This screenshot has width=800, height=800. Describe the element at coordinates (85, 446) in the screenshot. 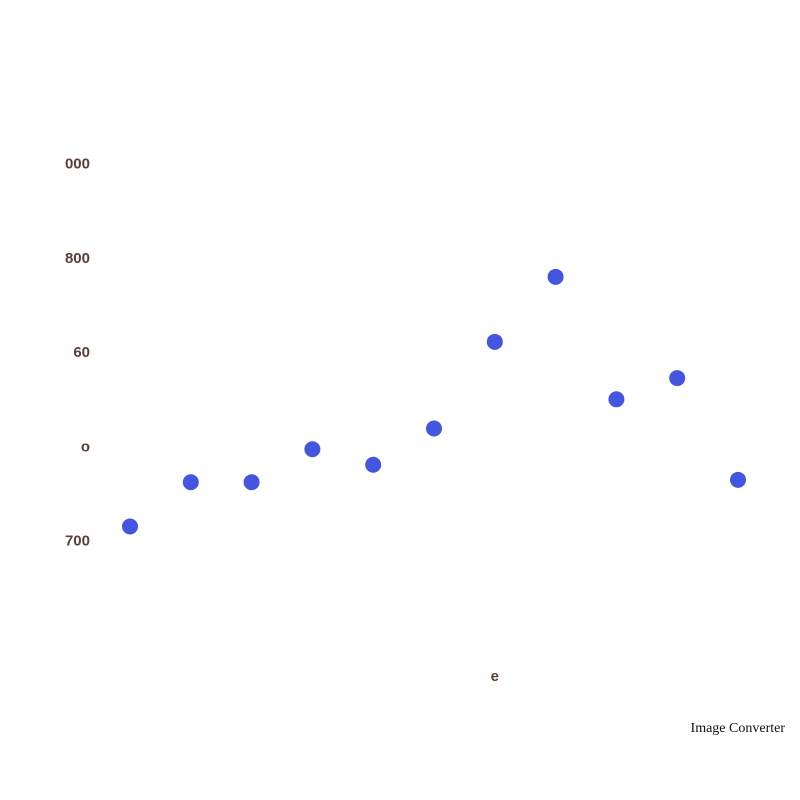

I see `y-tick-label: o` at that location.